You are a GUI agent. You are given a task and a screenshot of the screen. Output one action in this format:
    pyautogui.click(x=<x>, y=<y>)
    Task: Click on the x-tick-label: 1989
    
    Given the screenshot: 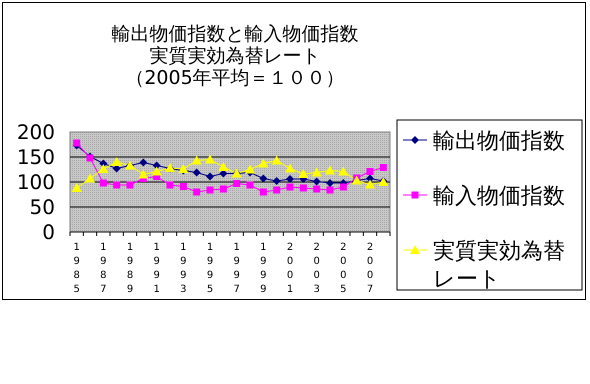 What is the action you would take?
    pyautogui.click(x=130, y=268)
    